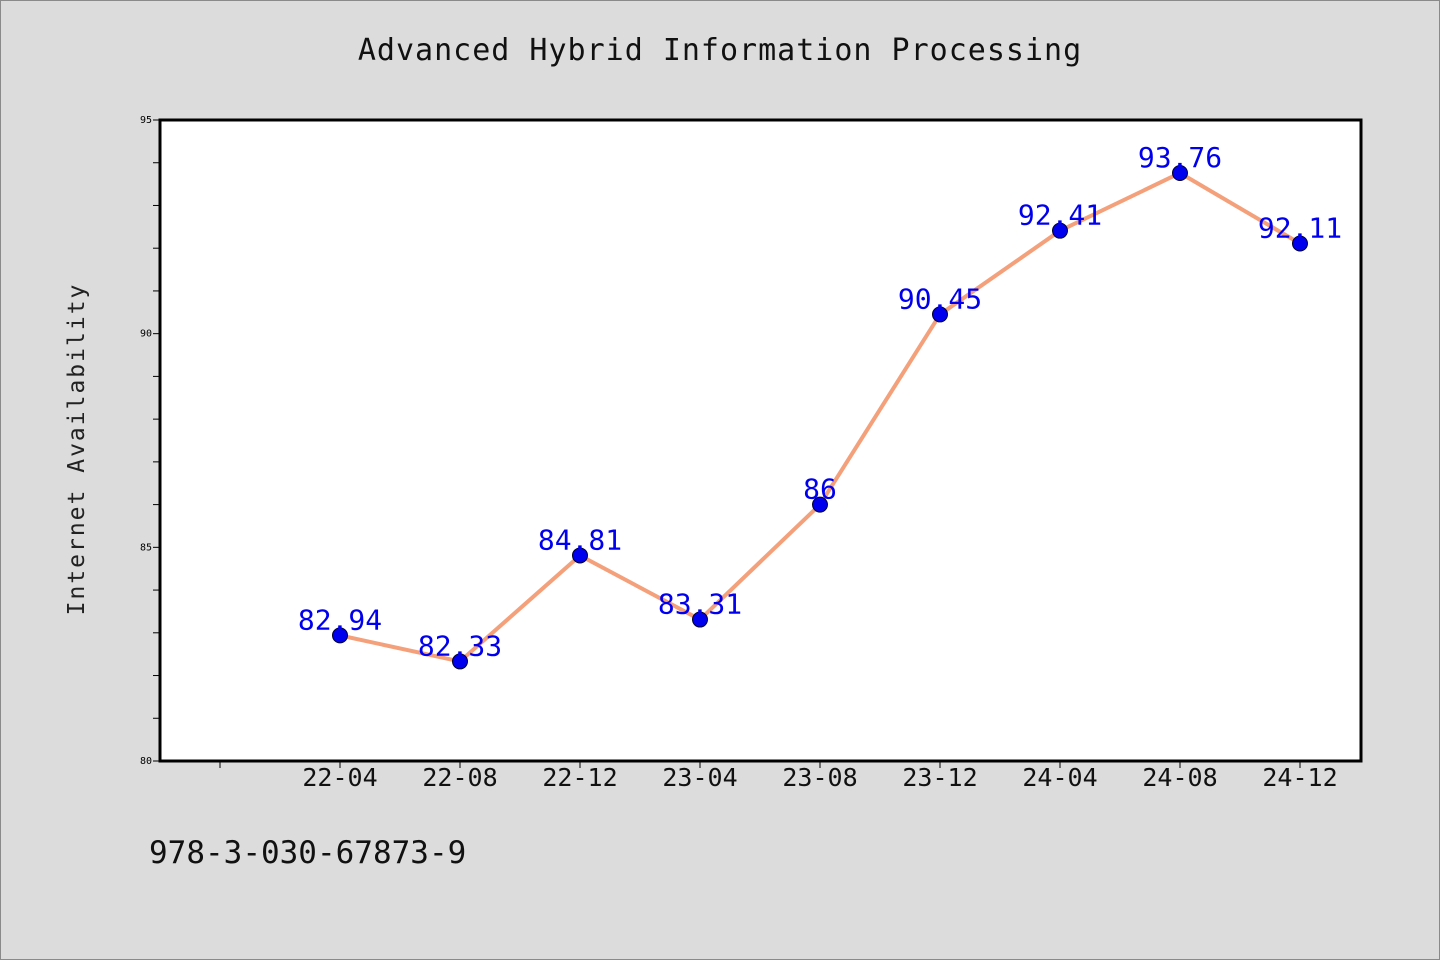 This screenshot has width=1440, height=960. I want to click on y-tick-label: 90, so click(146, 334).